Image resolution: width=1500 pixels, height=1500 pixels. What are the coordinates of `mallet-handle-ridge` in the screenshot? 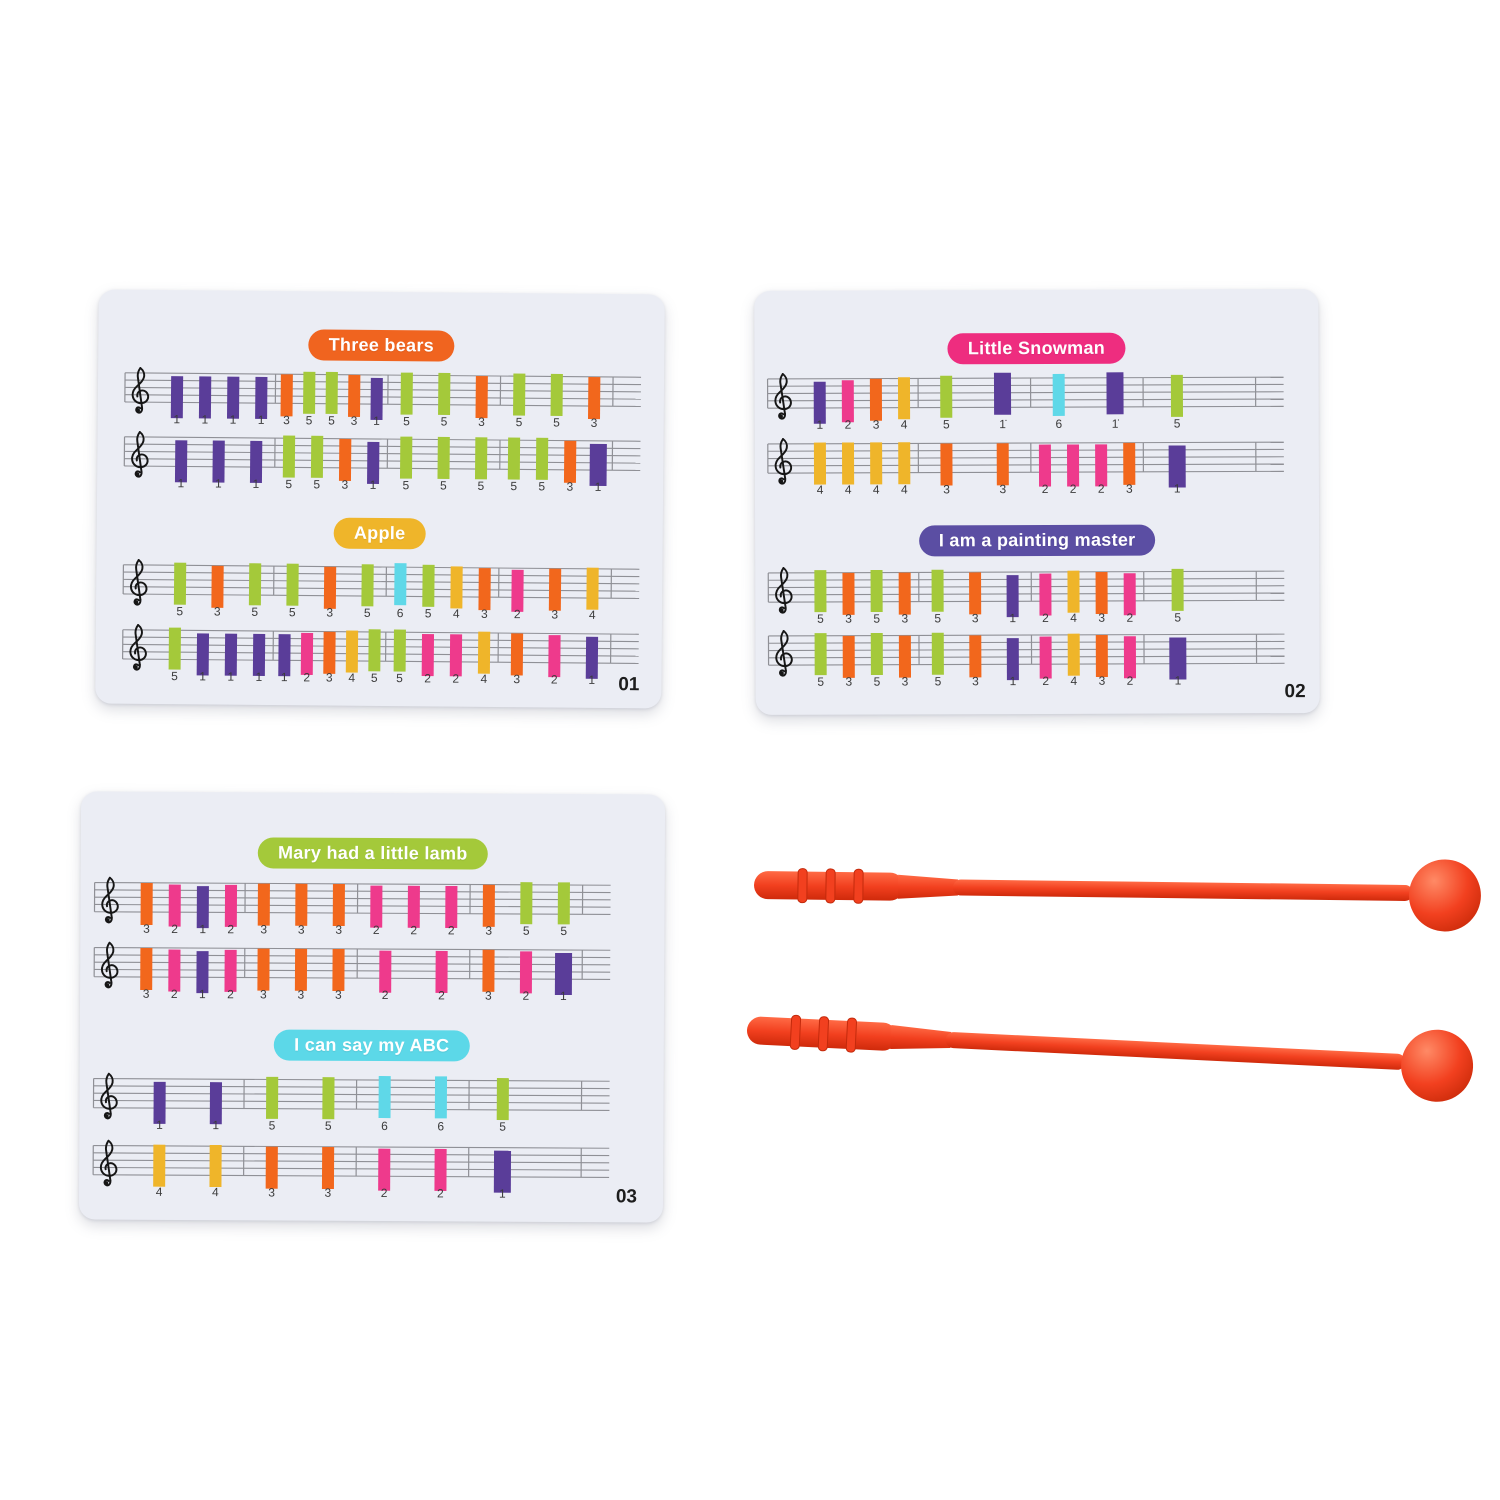 It's located at (858, 886).